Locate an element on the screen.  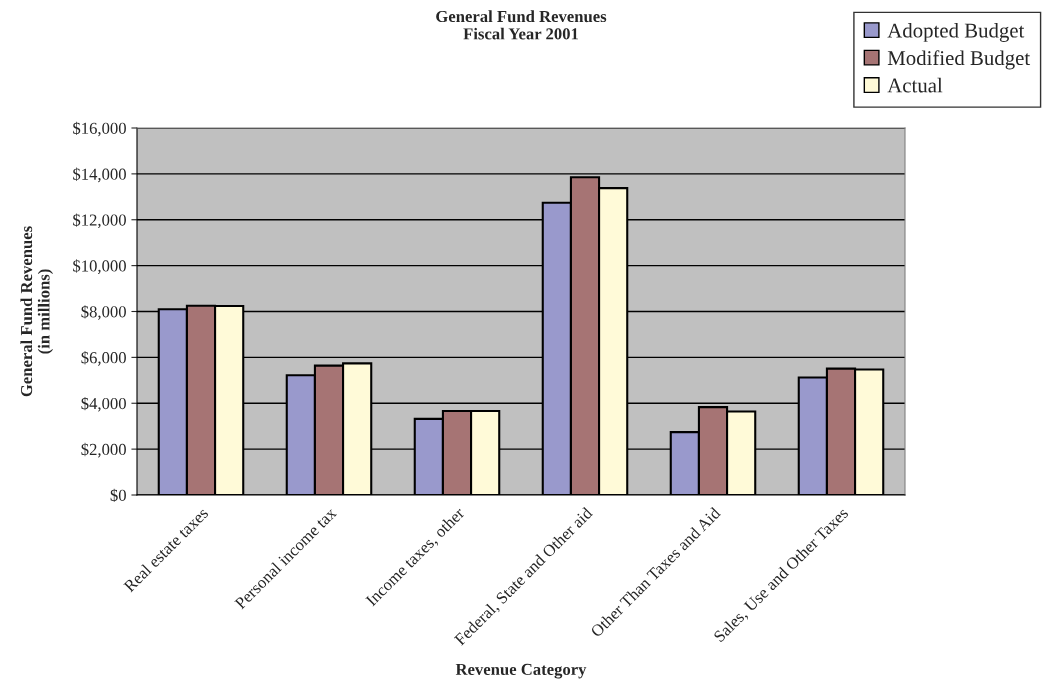
y-tick-label: $14,000 is located at coordinates (99, 175).